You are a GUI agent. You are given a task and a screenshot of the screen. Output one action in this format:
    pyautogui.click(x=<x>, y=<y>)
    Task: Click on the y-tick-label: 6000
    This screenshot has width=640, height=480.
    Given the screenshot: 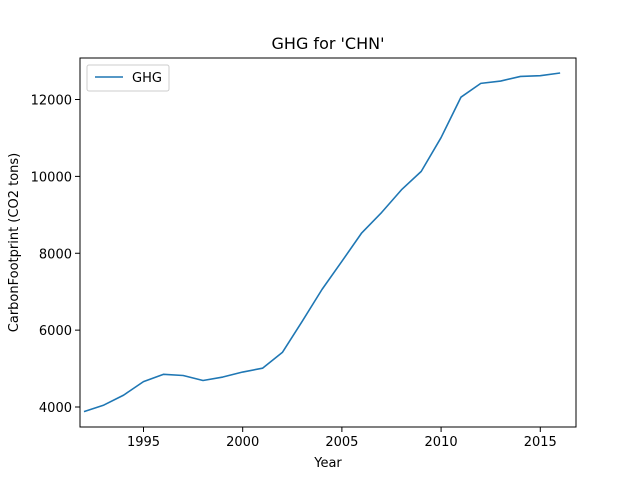 What is the action you would take?
    pyautogui.click(x=55, y=331)
    